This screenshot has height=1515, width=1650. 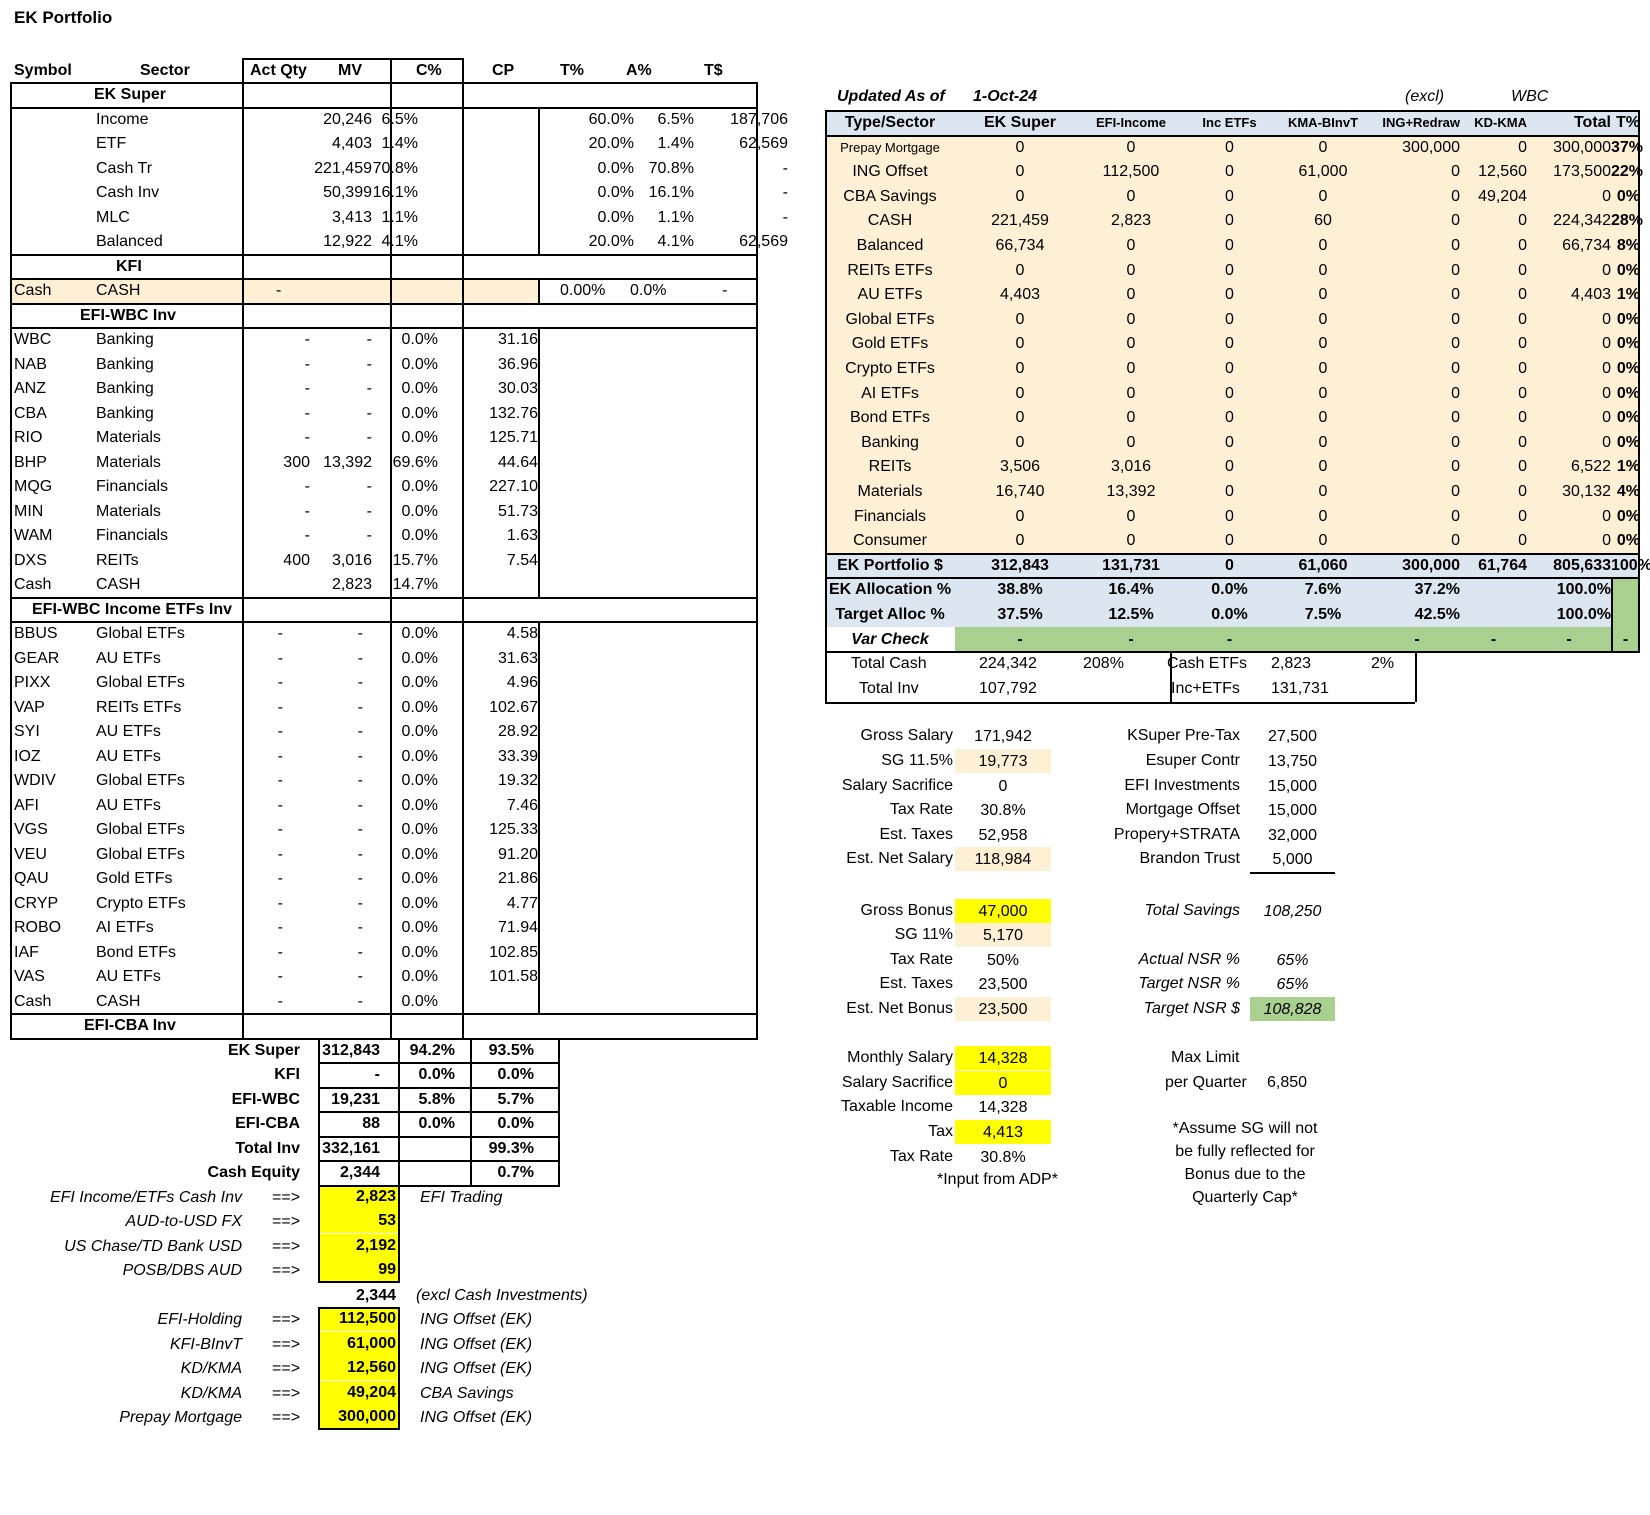 I want to click on cell: 42.5%, so click(x=1437, y=614).